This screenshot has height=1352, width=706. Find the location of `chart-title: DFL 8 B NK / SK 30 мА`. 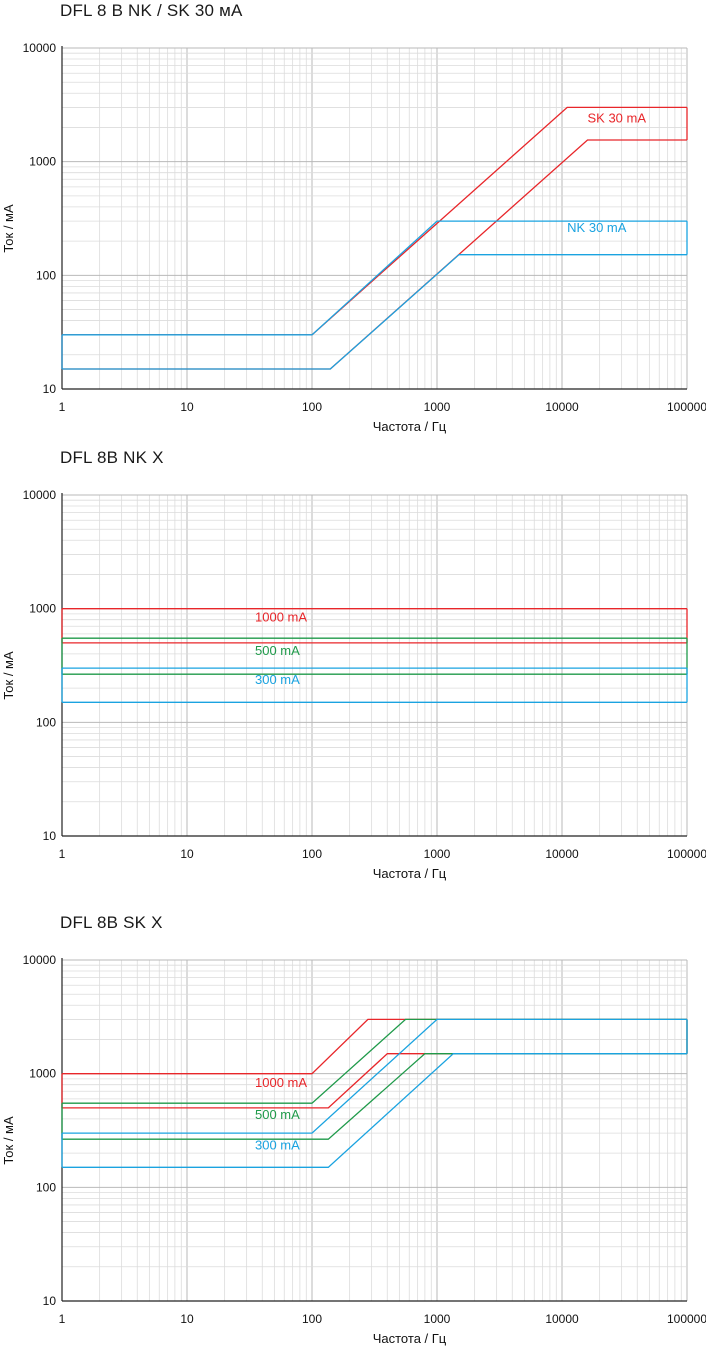

chart-title: DFL 8 B NK / SK 30 мА is located at coordinates (151, 10).